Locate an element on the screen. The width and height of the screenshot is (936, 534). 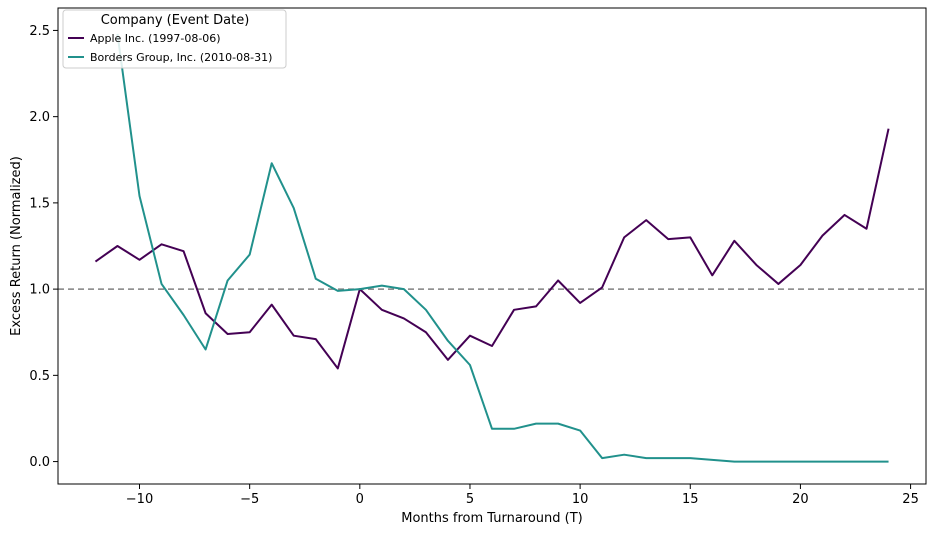
y-tick-label: 1.0 is located at coordinates (39, 290).